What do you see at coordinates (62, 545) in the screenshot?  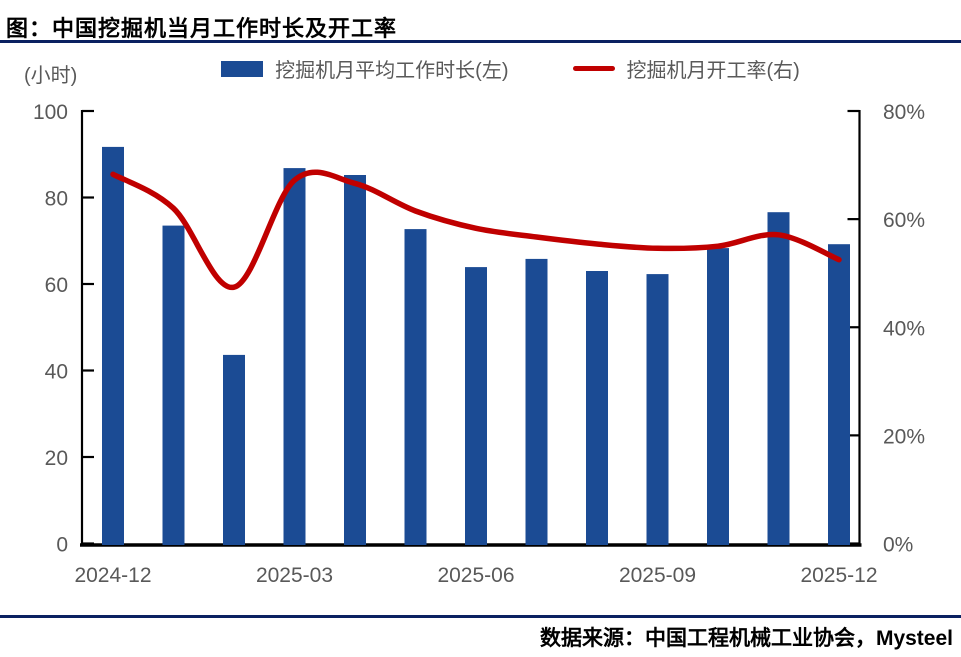 I see `left-axis-tick-label: 0` at bounding box center [62, 545].